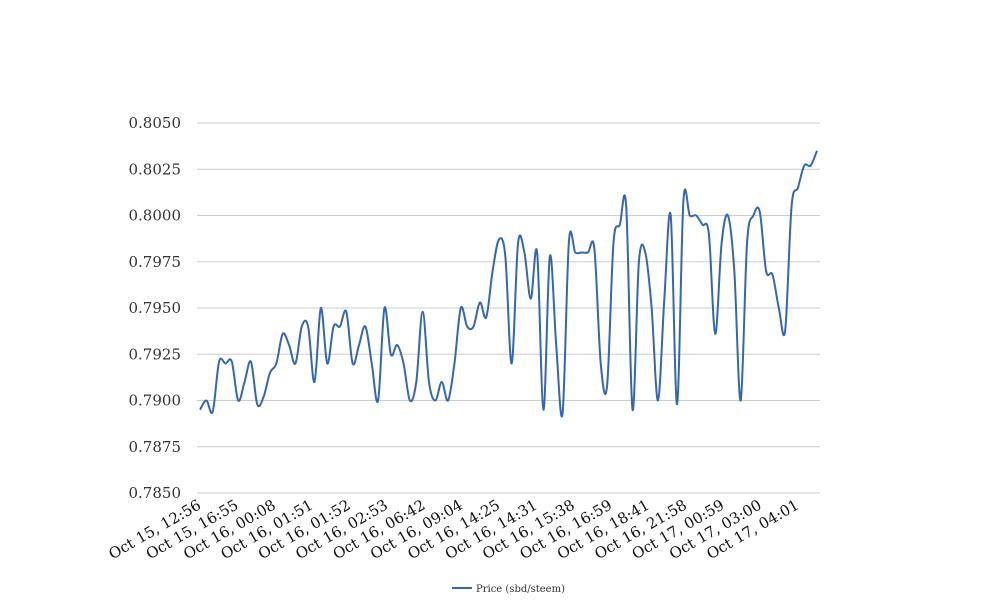 This screenshot has height=616, width=1008. What do you see at coordinates (155, 216) in the screenshot?
I see `y-tick-label: 0.8000` at bounding box center [155, 216].